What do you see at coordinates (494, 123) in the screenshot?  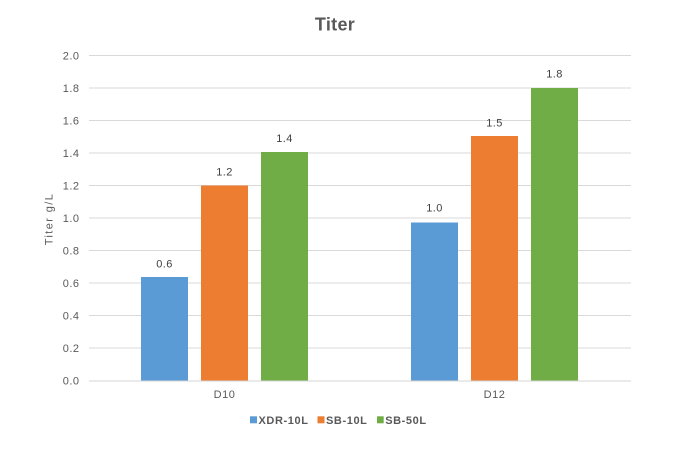 I see `svg-text: 1.5` at bounding box center [494, 123].